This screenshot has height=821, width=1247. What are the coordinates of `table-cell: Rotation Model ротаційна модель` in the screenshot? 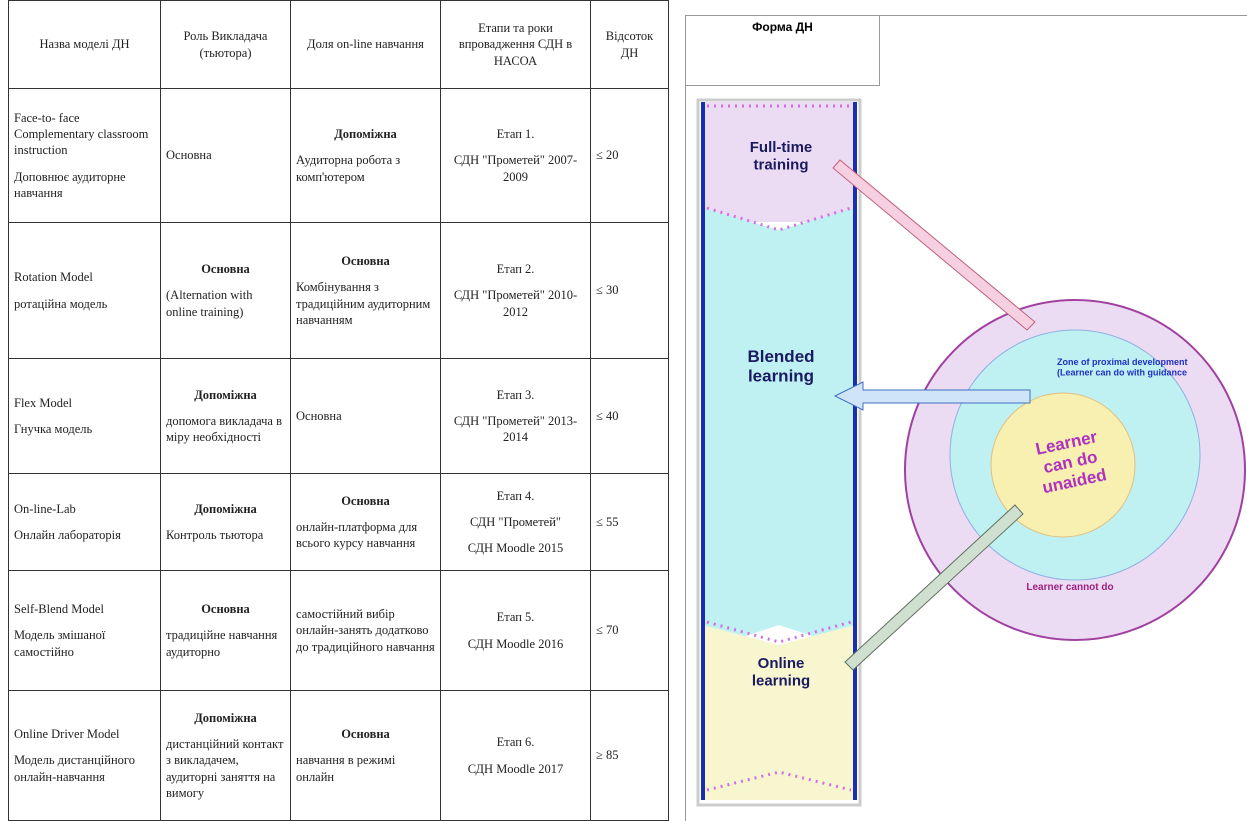 It's located at (84, 290).